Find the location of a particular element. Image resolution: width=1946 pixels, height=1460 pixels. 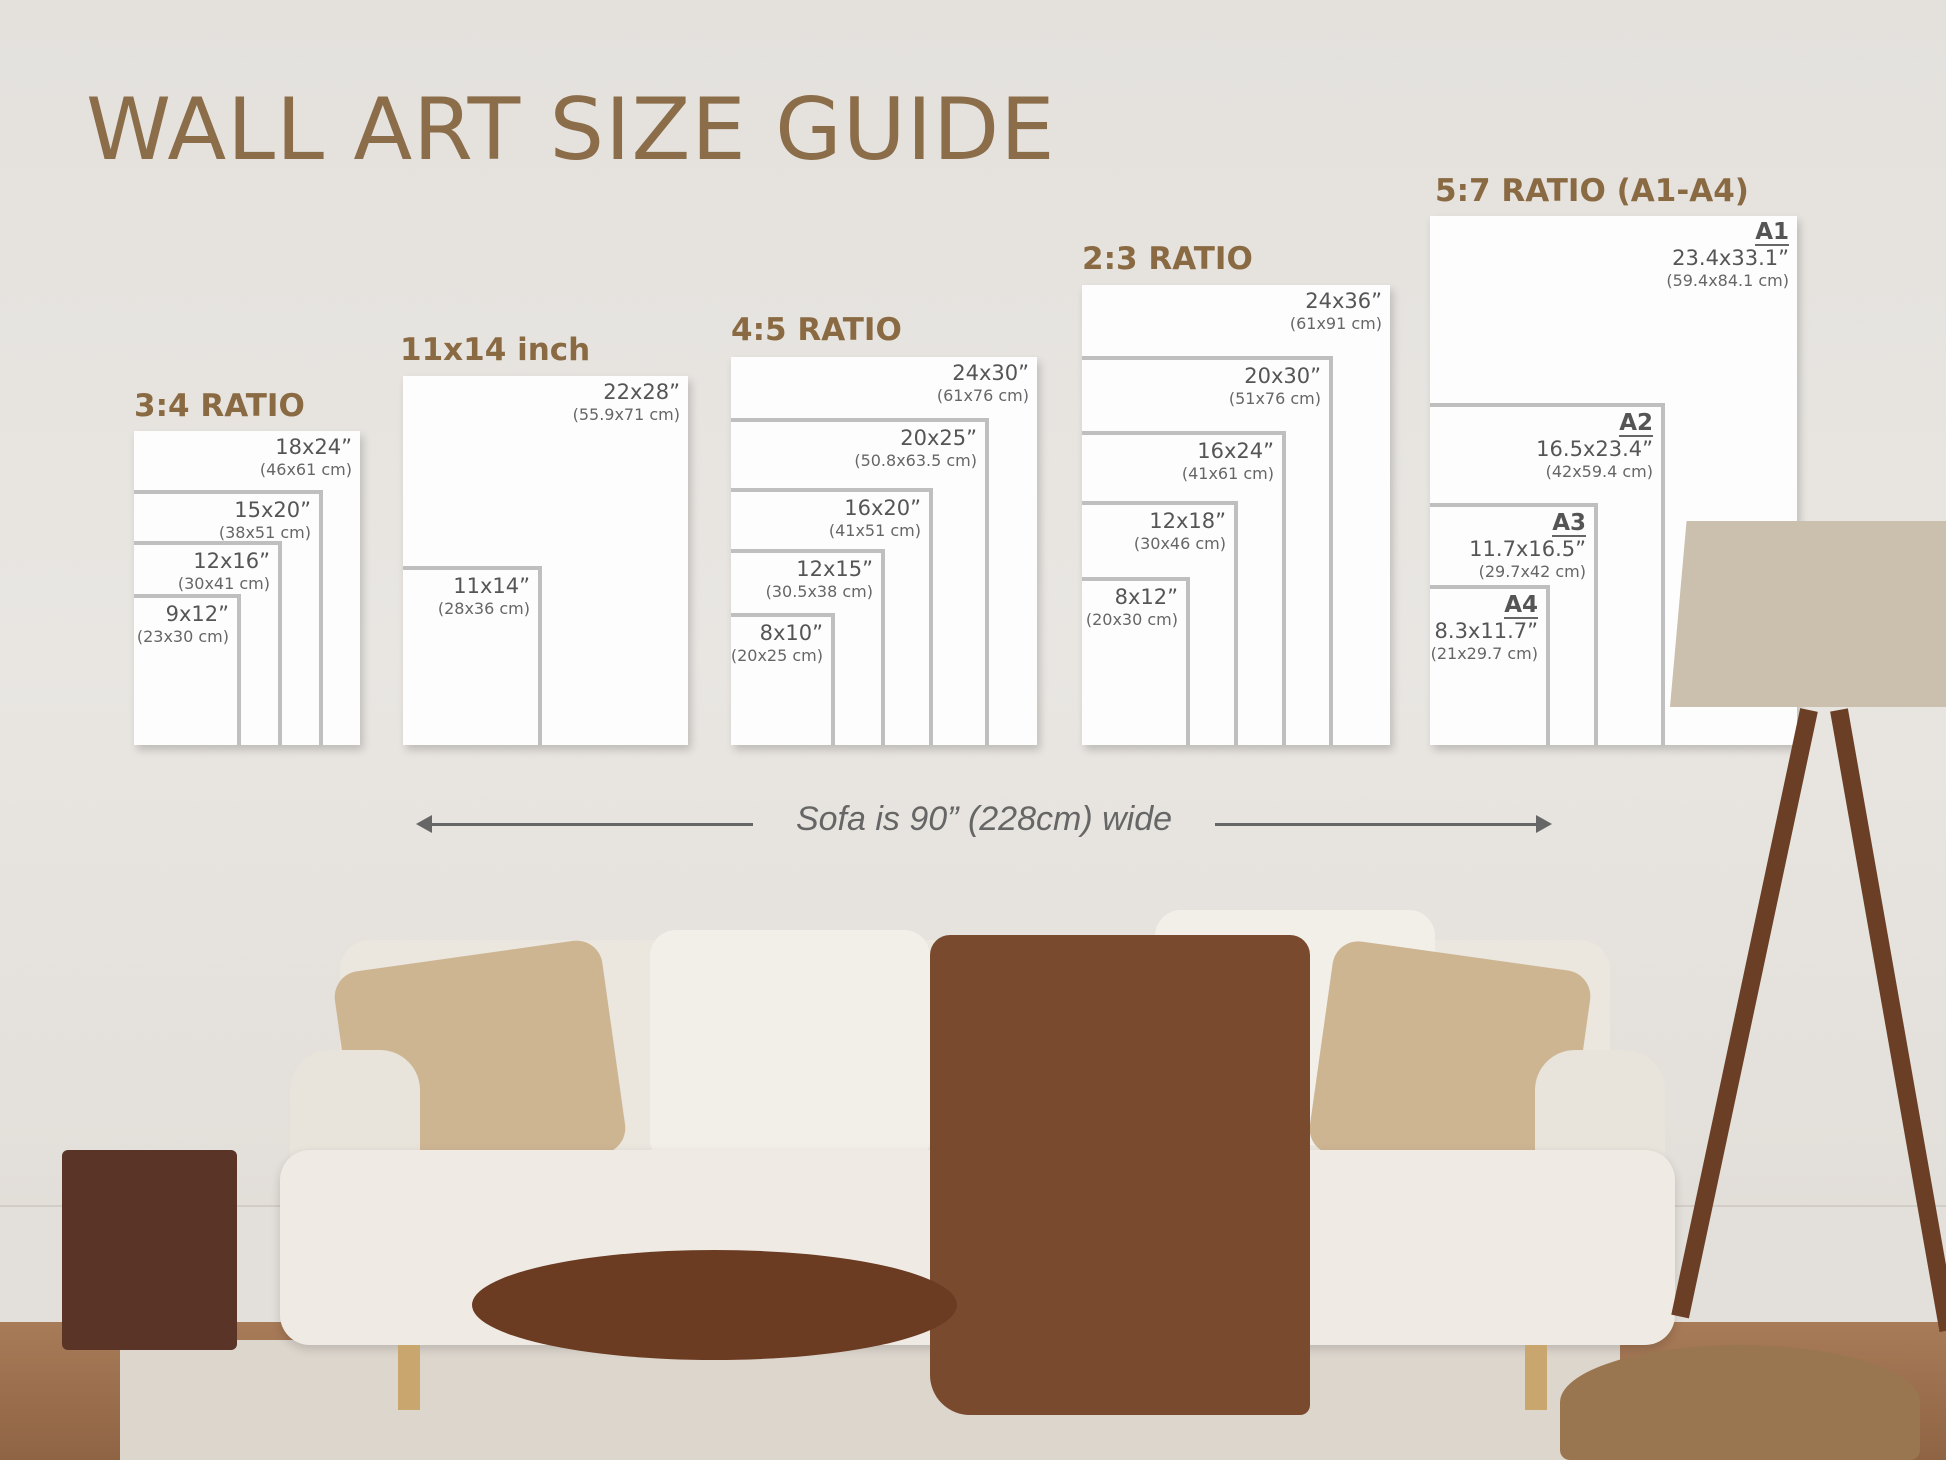

arrow-left-icon is located at coordinates (584, 824).